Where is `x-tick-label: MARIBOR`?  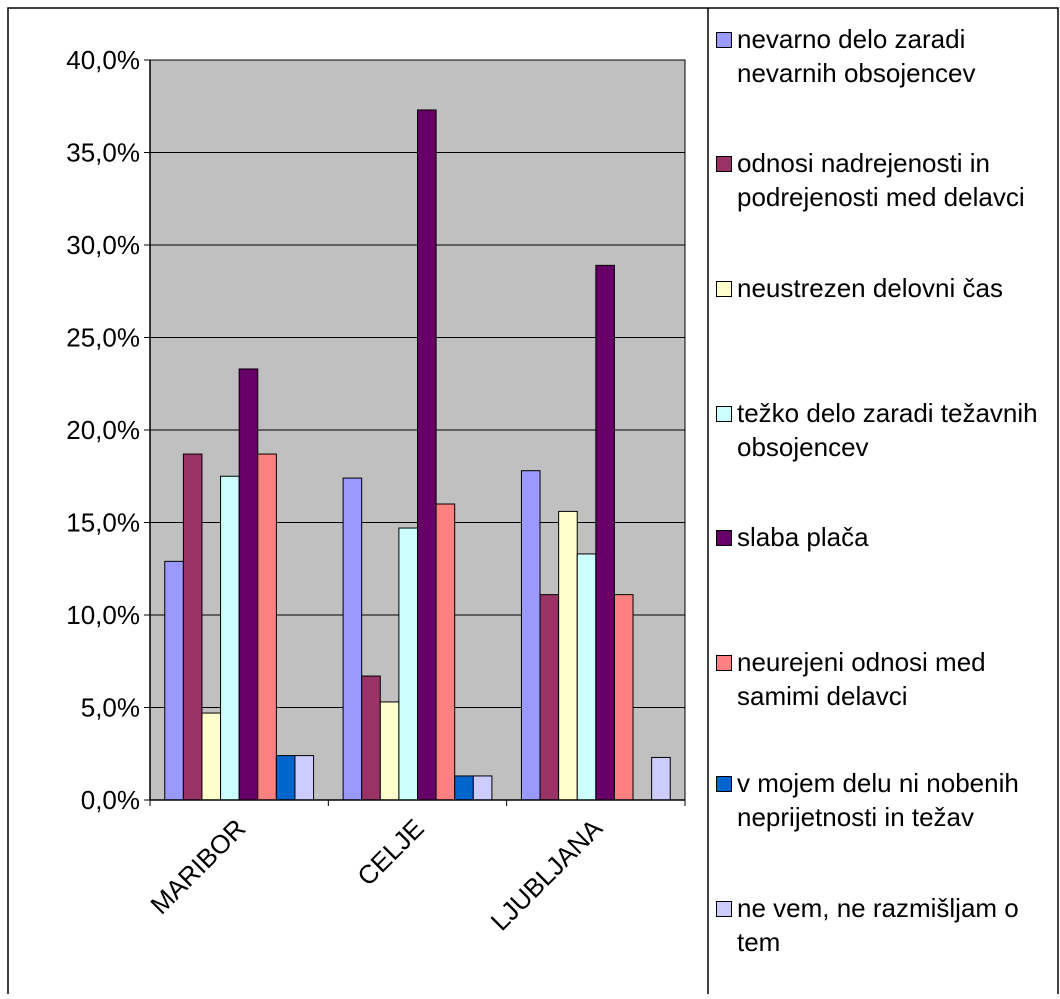 x-tick-label: MARIBOR is located at coordinates (197, 866).